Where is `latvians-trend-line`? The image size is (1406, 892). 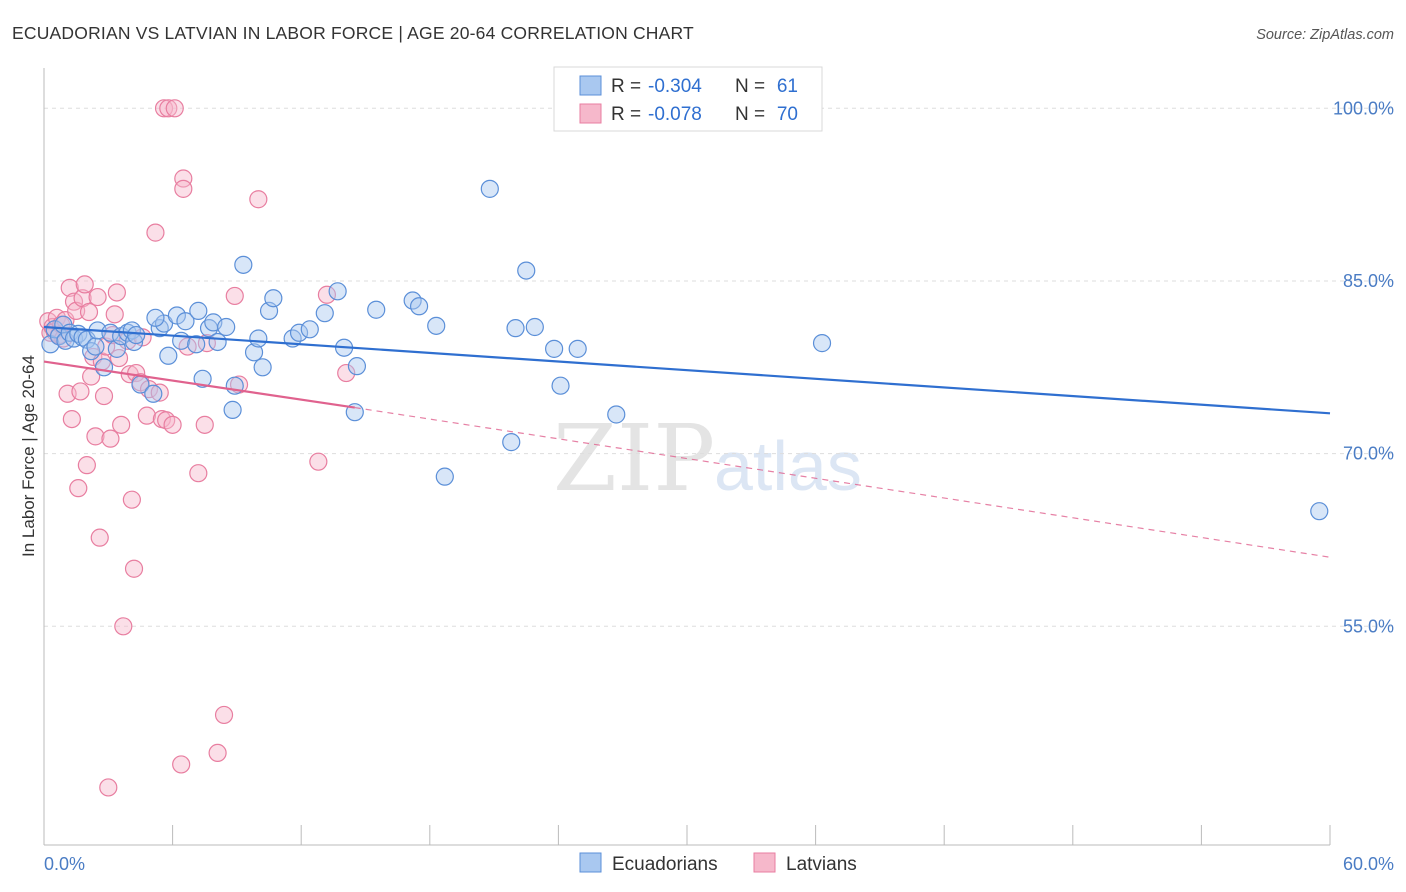
latvians-trend-line is located at coordinates (199, 384).